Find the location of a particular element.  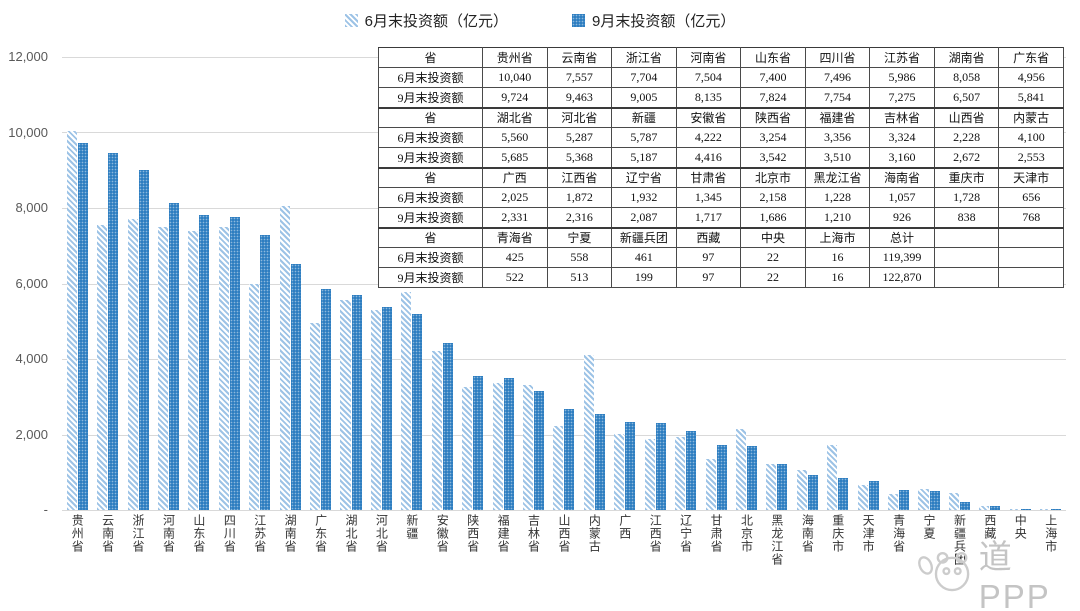

y-tick-label: 2,000 is located at coordinates (31, 434).